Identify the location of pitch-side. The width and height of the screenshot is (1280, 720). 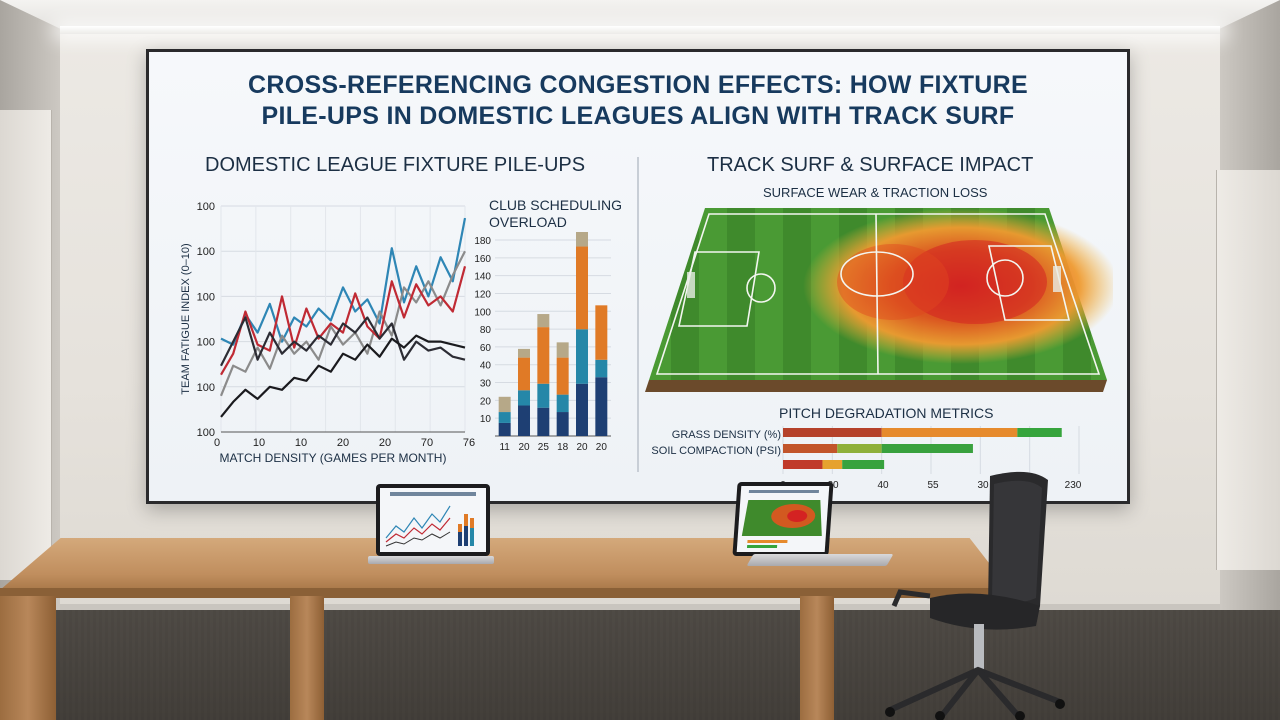
(876, 386).